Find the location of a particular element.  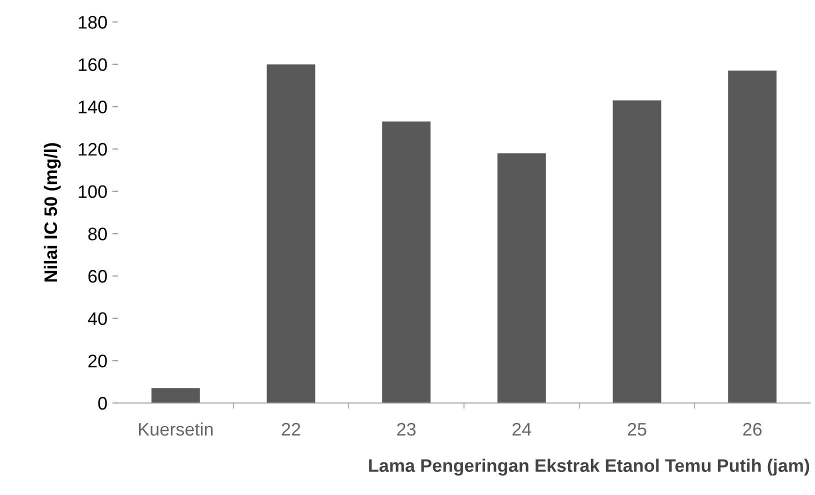

x-tick-label: 22 is located at coordinates (291, 429).